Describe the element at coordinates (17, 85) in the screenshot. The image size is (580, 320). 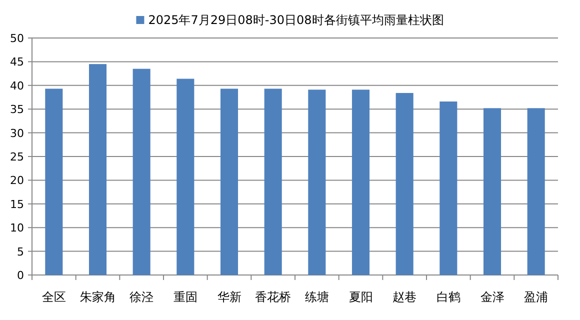
I see `y-tick-label: 40` at that location.